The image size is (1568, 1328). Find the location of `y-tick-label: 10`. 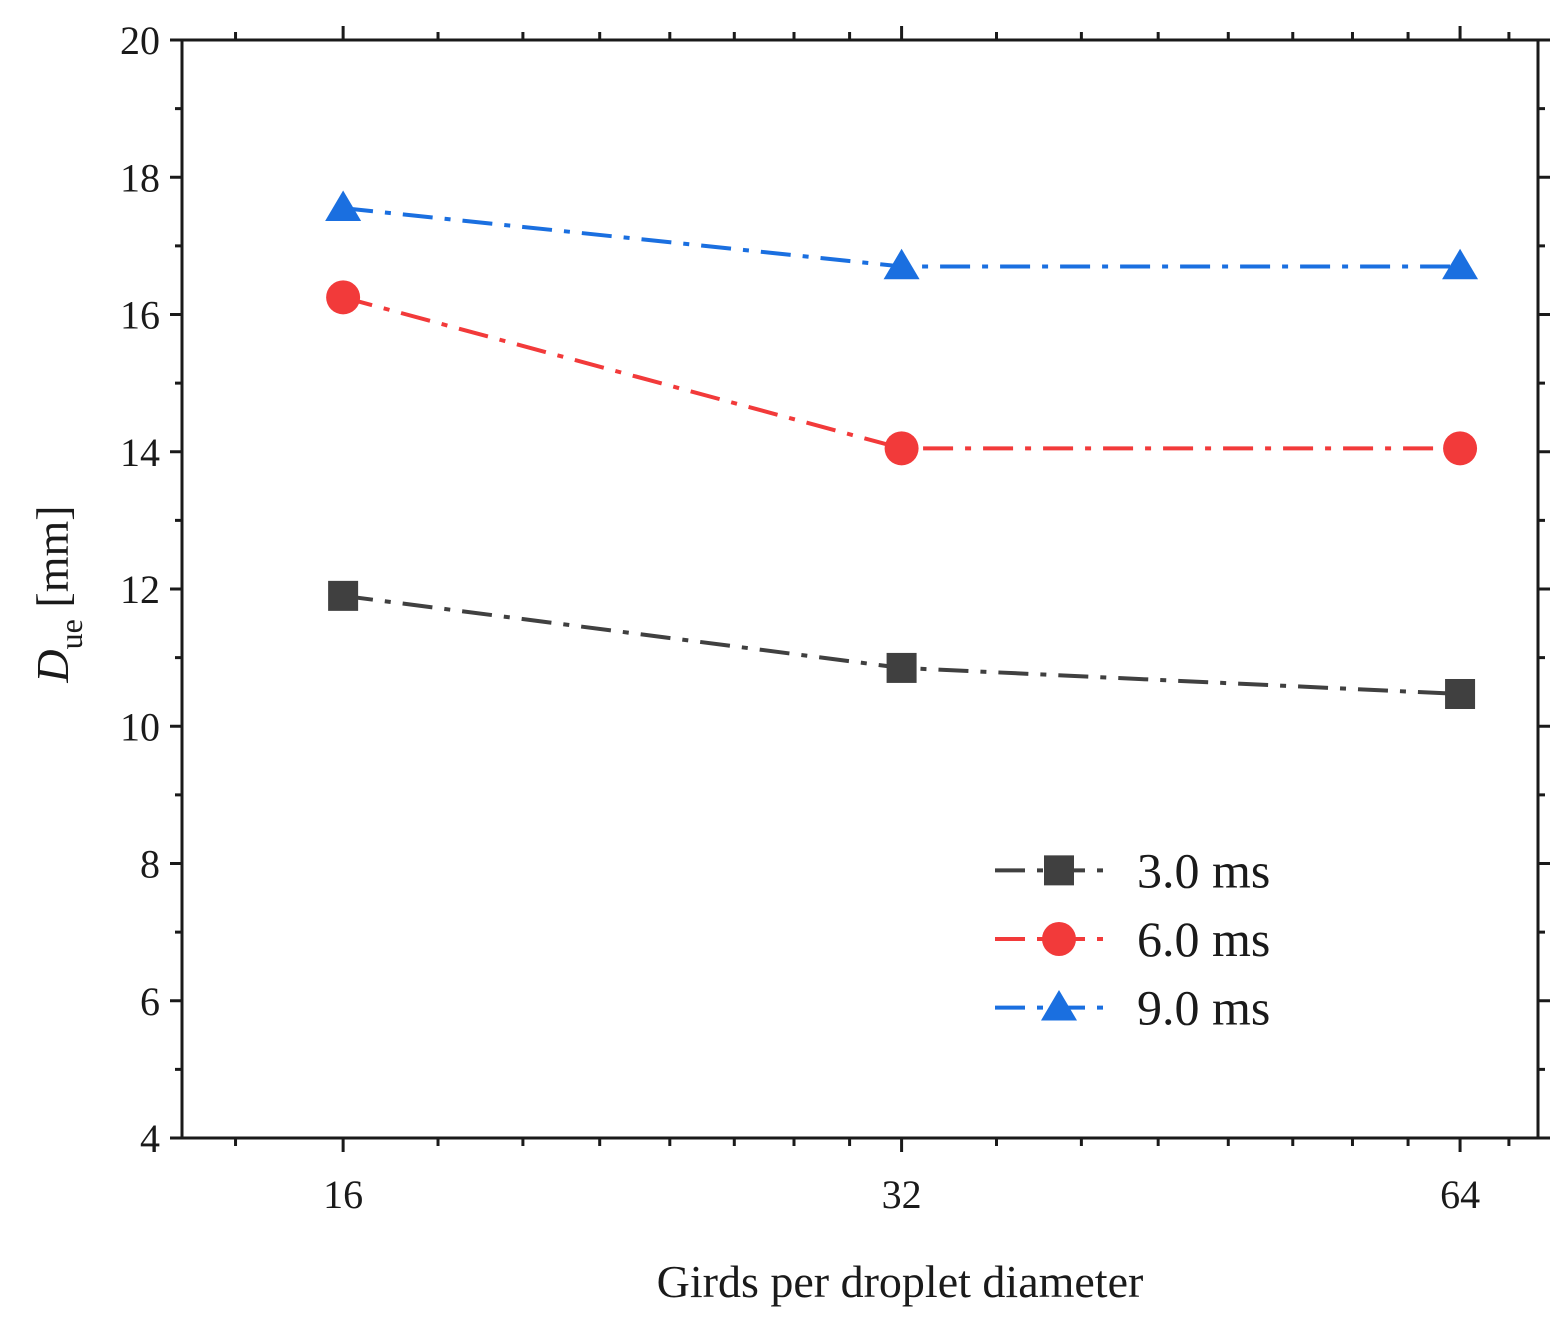

y-tick-label: 10 is located at coordinates (140, 726).